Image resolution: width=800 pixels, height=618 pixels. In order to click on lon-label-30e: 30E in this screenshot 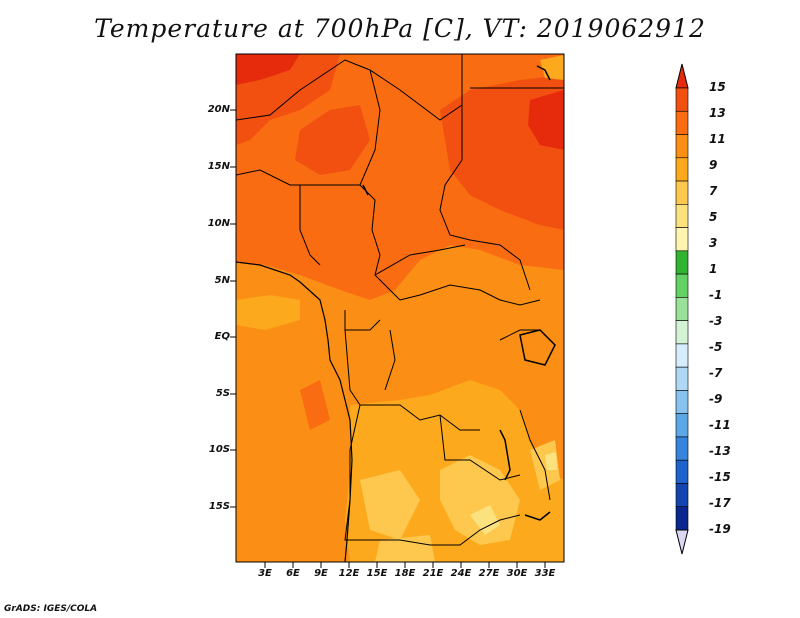, I will do `click(517, 573)`.